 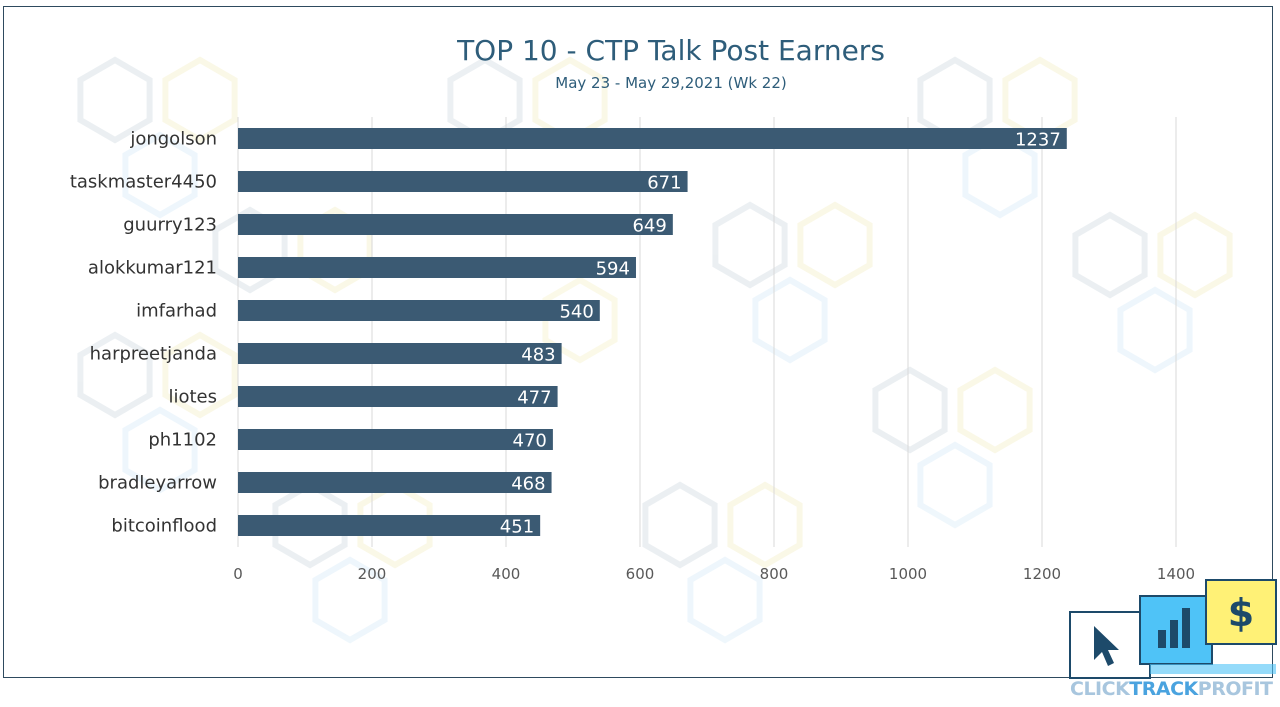 I want to click on category-label: ph1102, so click(x=182, y=440).